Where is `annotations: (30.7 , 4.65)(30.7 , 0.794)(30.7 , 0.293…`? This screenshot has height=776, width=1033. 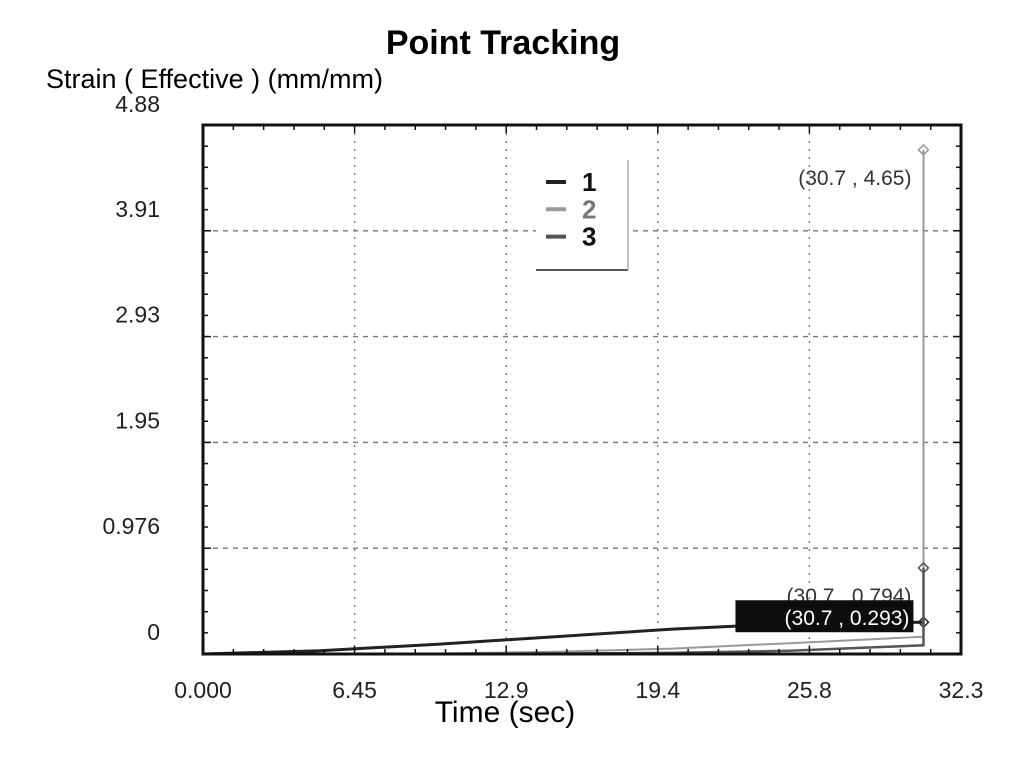
annotations: (30.7 , 4.65)(30.7 , 0.794)(30.7 , 0.293… is located at coordinates (824, 400).